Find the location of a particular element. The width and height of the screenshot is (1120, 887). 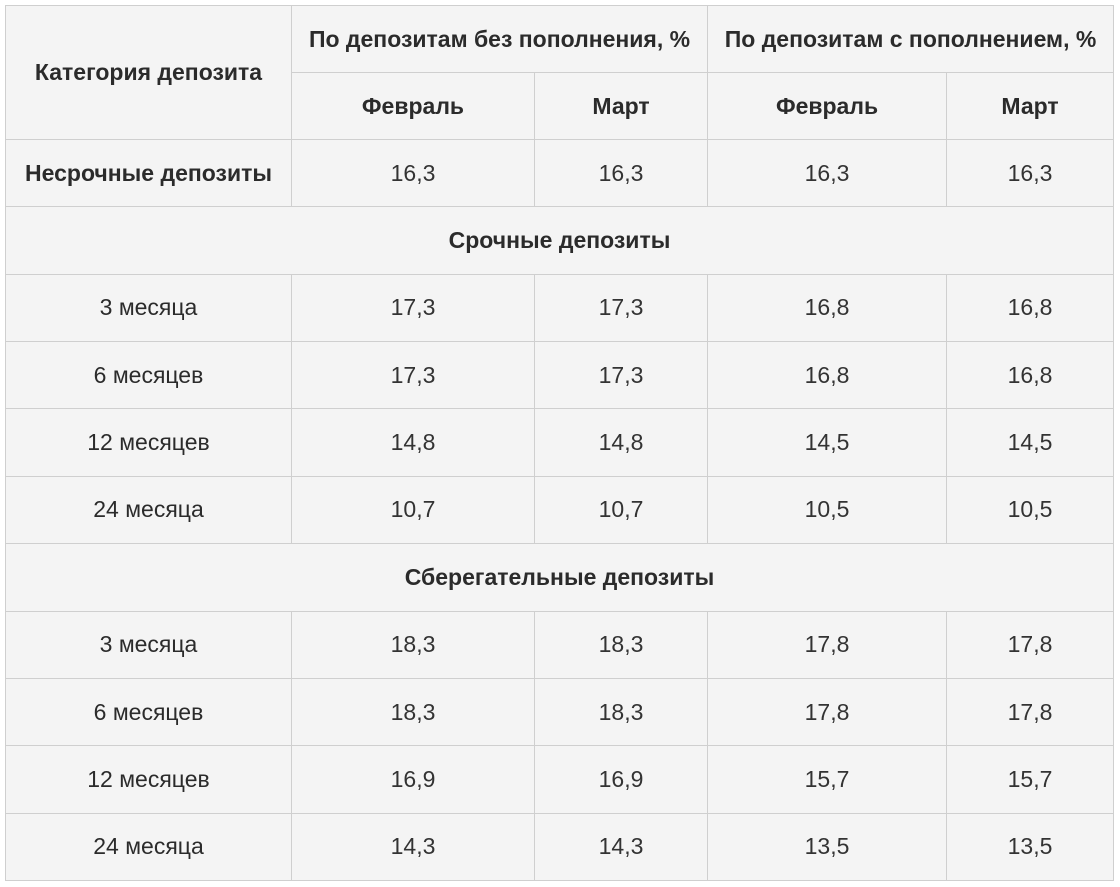

table-row: 12 месяцев 14,8 14,8 14,5 14,5 is located at coordinates (560, 442).